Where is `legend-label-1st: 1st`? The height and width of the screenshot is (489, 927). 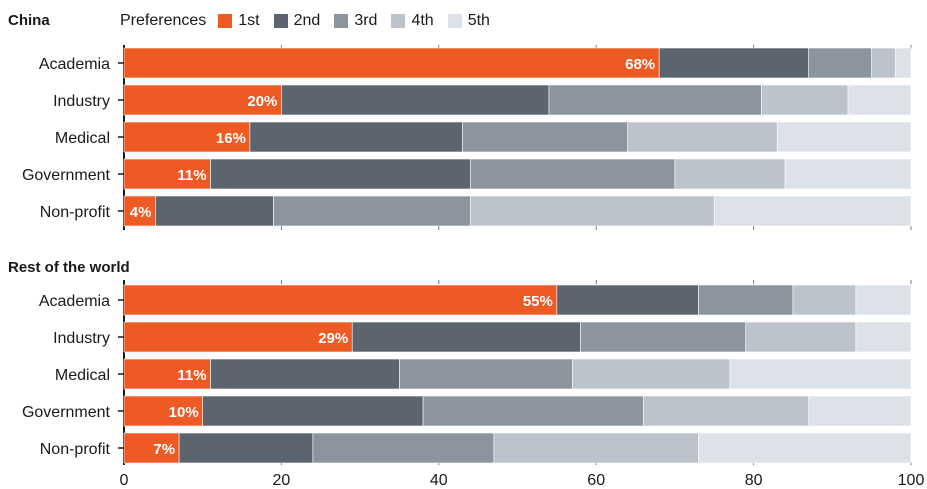 legend-label-1st: 1st is located at coordinates (249, 20).